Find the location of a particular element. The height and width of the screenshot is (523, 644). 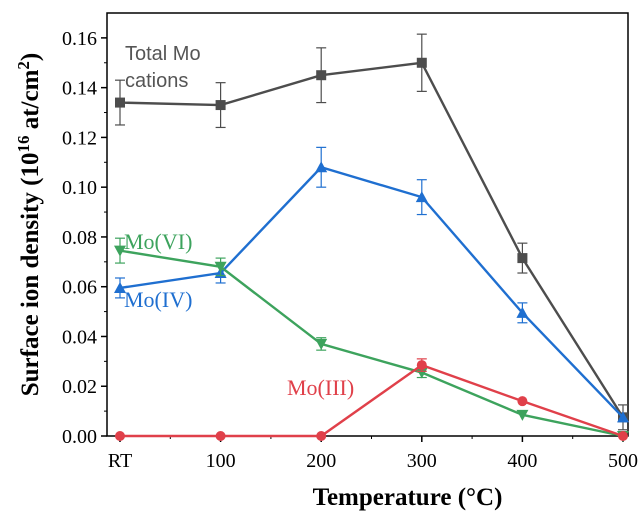

annotation-line: cations is located at coordinates (156, 81).